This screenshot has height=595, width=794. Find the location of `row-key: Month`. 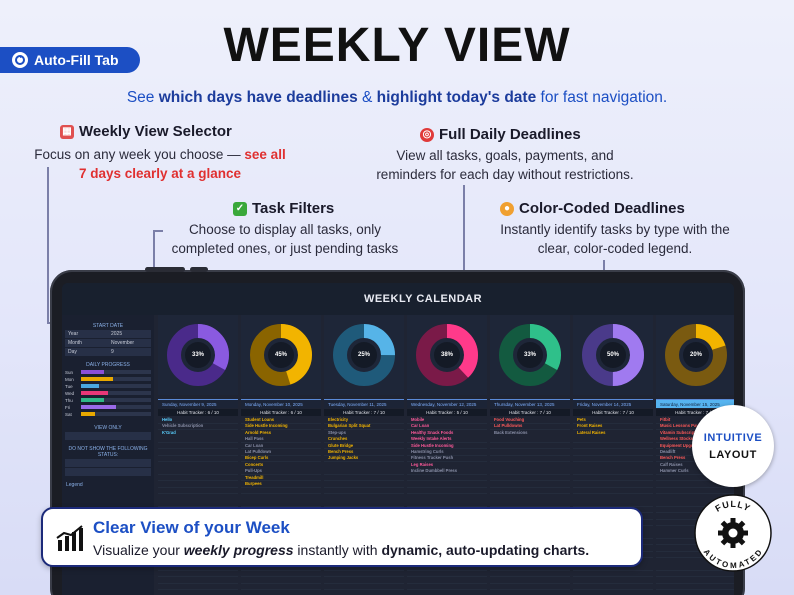

row-key: Month is located at coordinates (75, 343).